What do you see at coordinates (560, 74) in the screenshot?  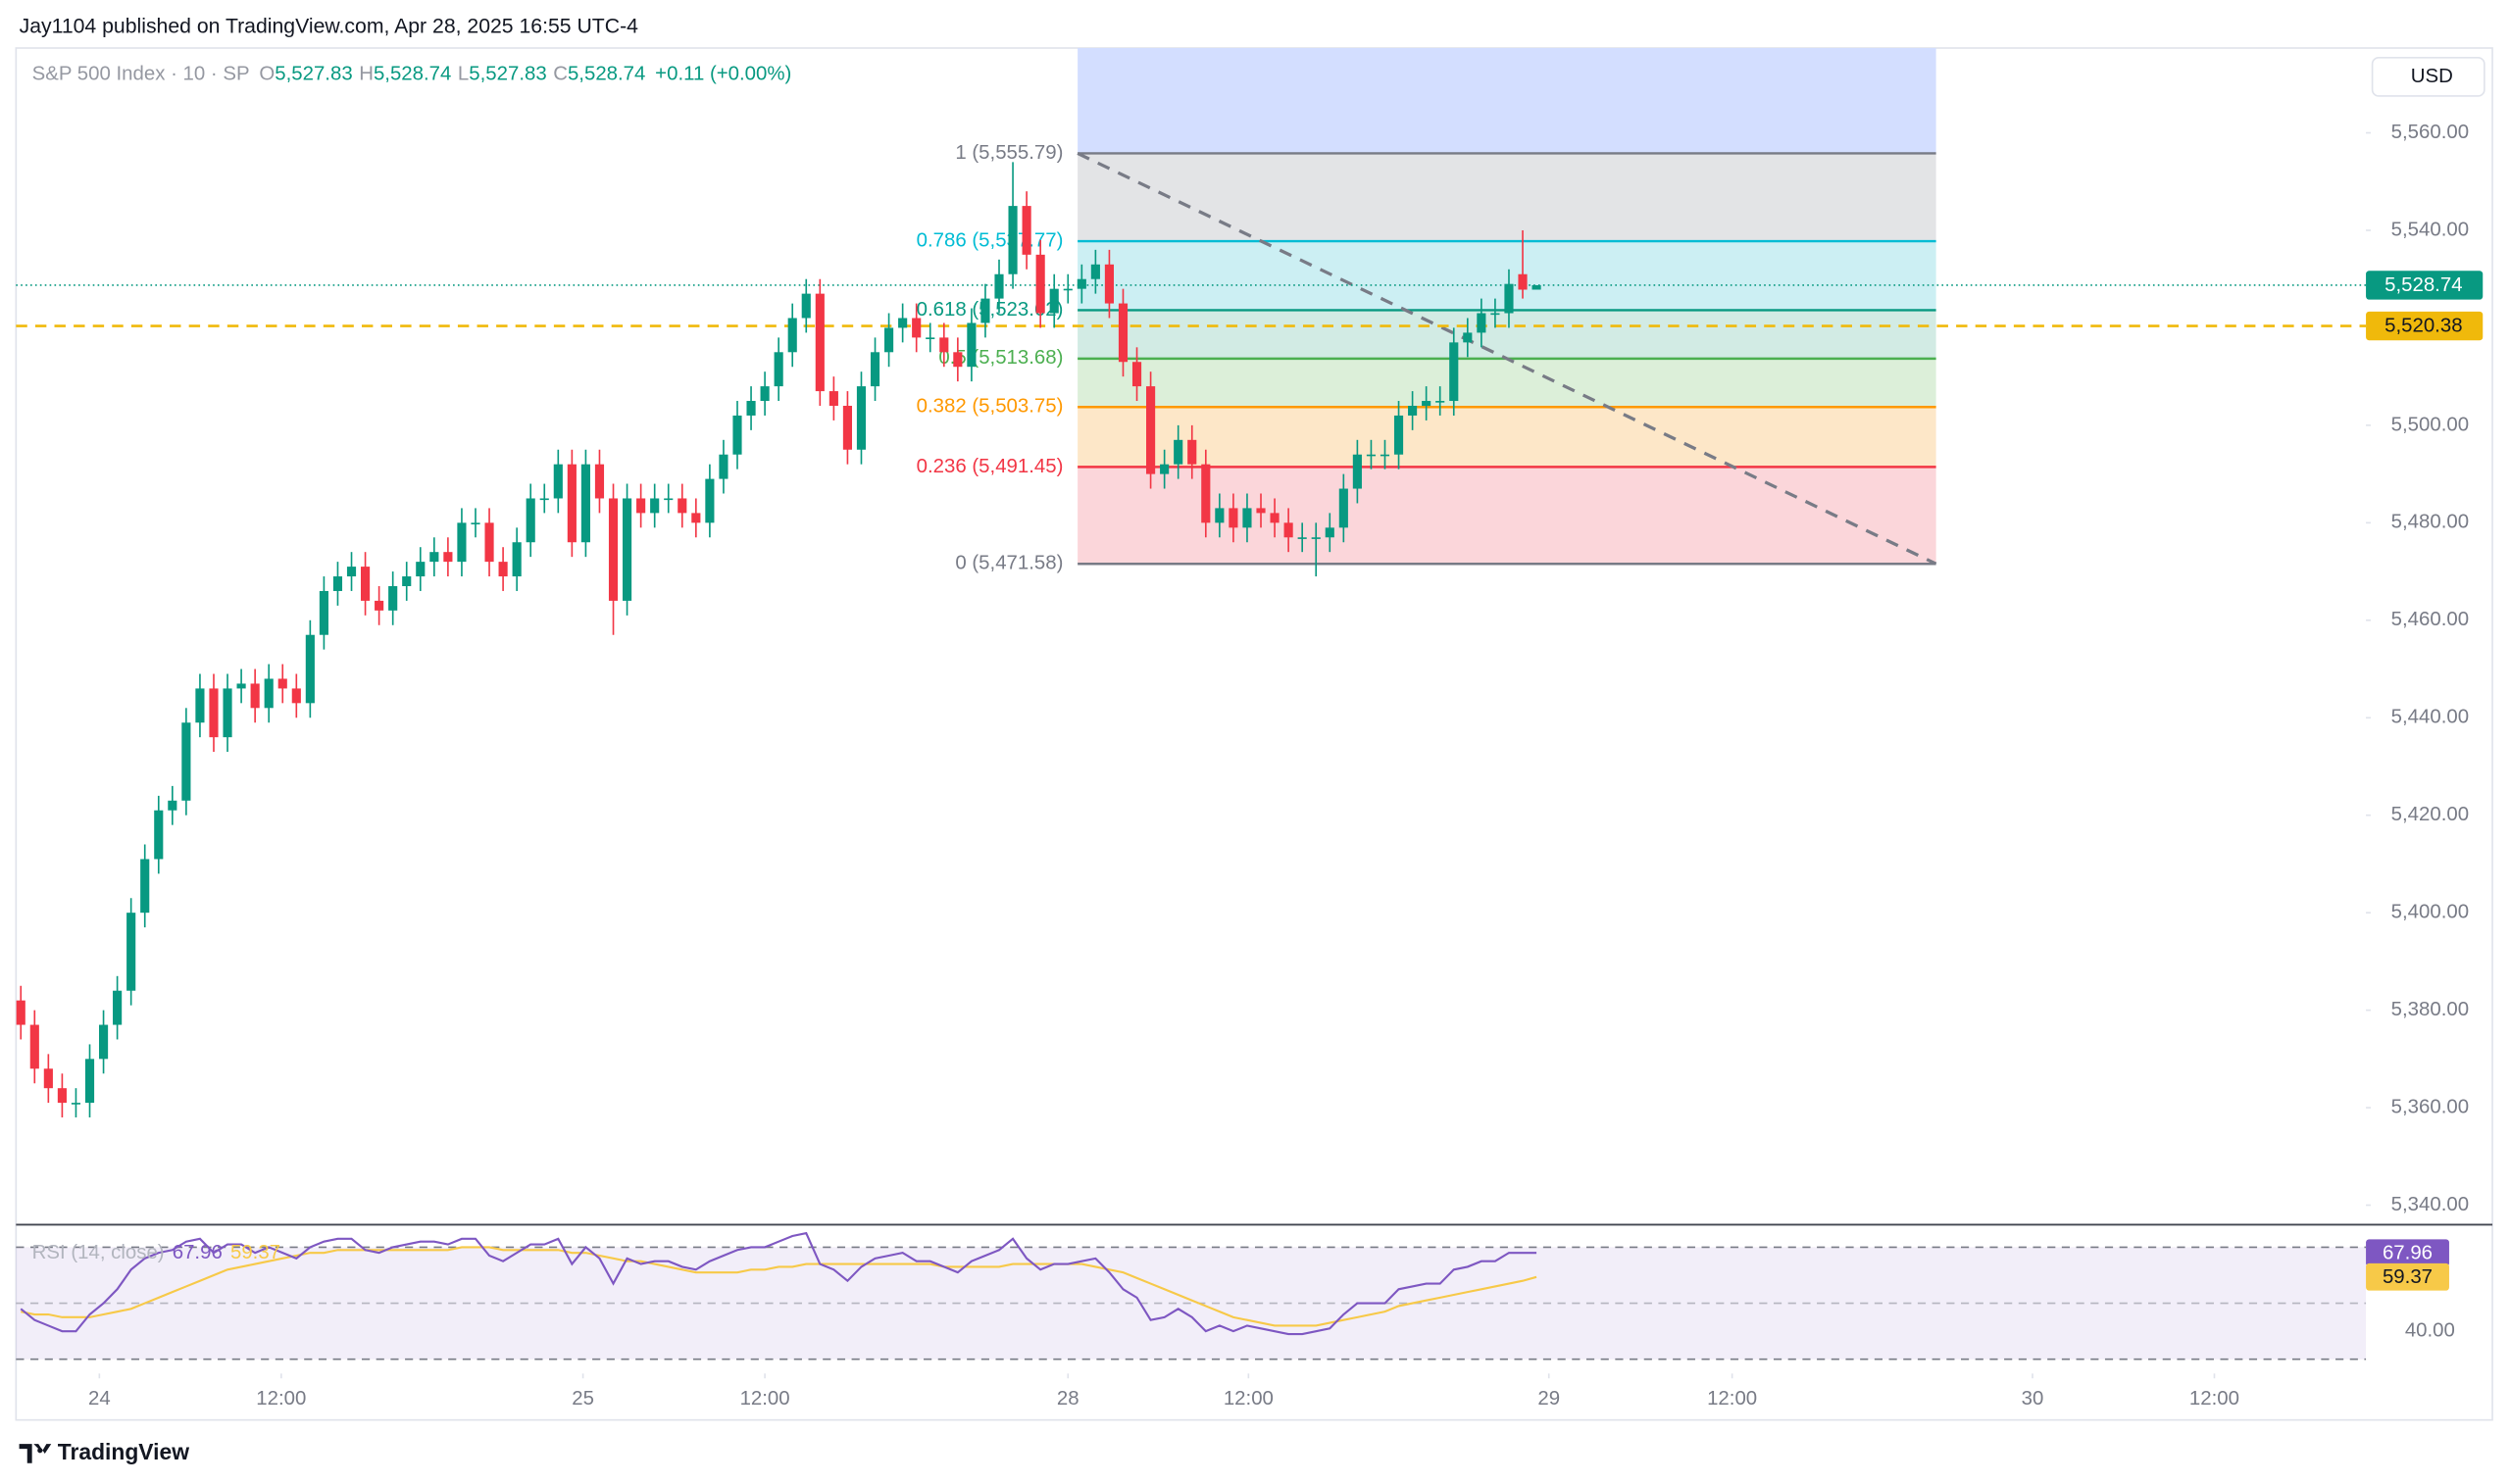 I see `ohlc-key: C` at bounding box center [560, 74].